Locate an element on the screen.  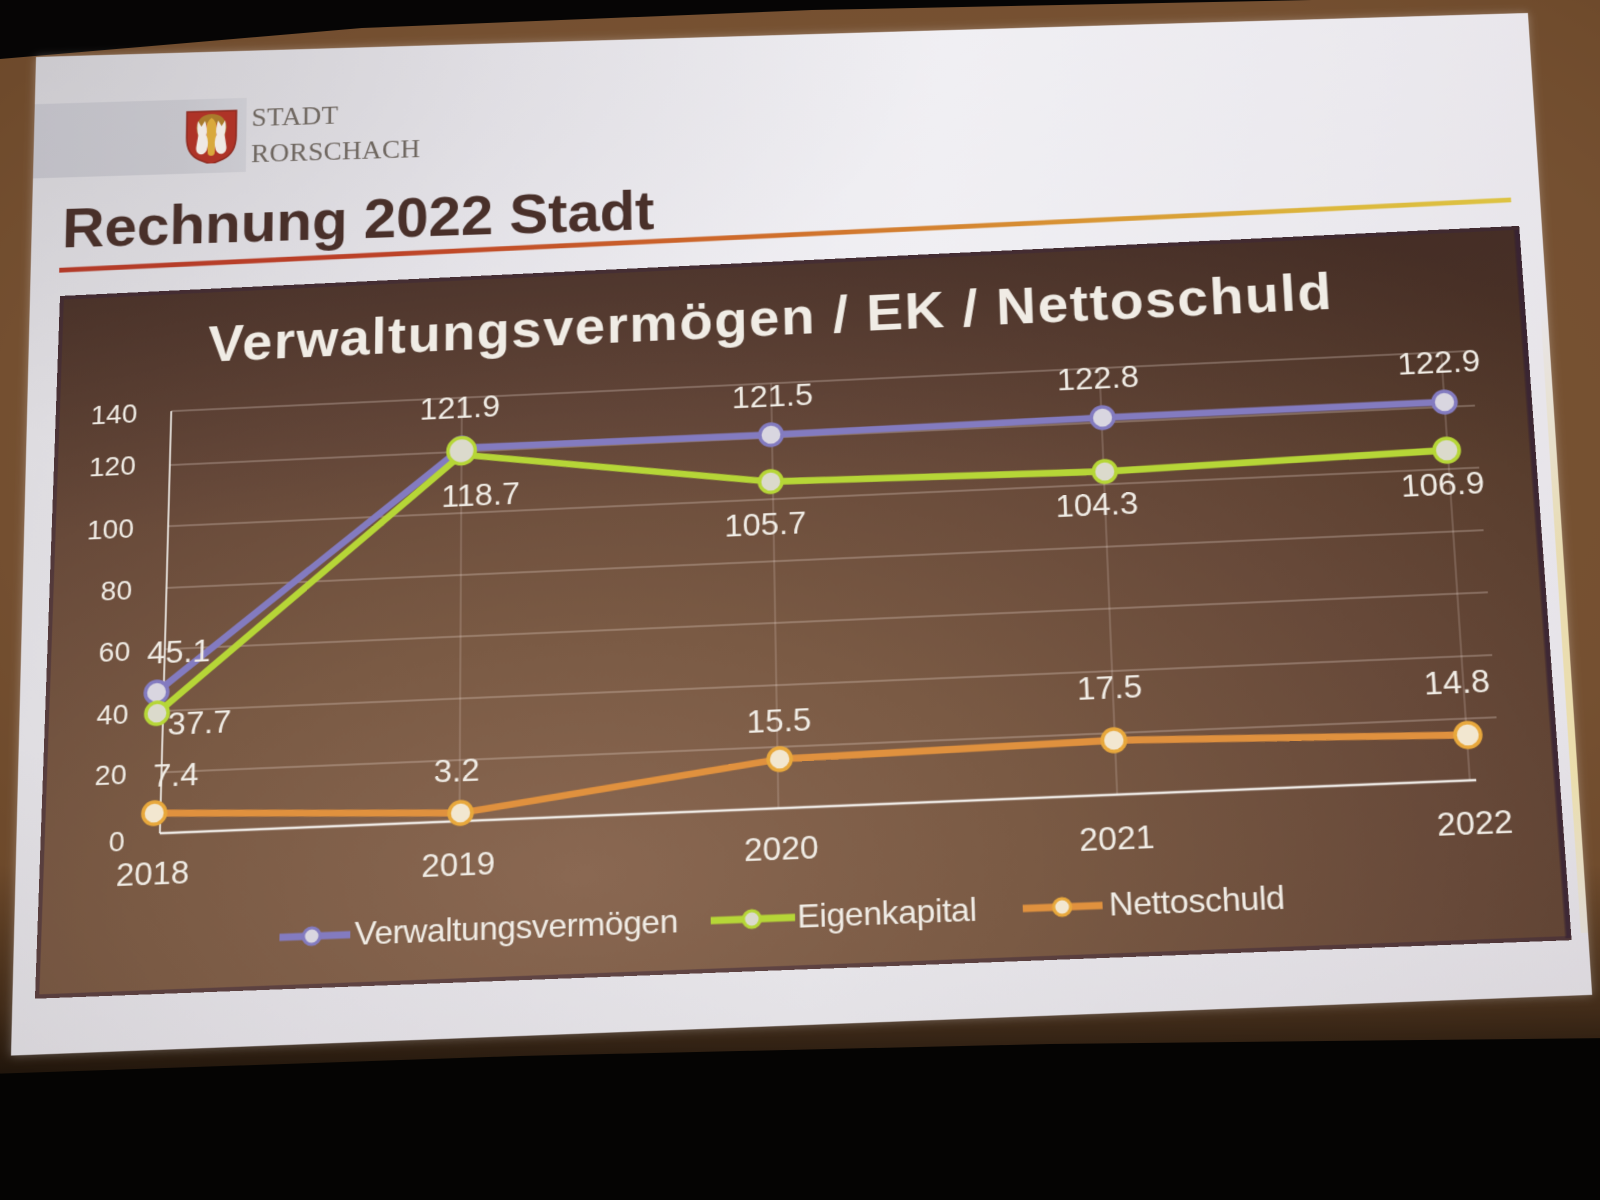
svg-text: 20 is located at coordinates (110, 775).